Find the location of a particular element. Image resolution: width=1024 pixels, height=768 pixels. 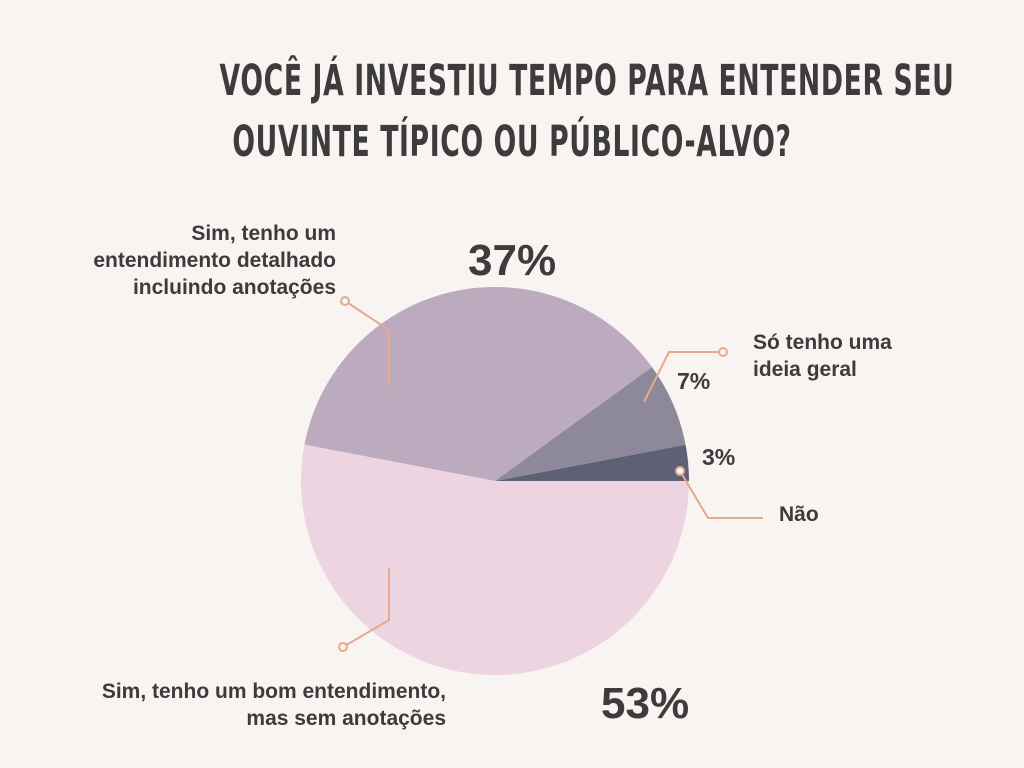

leader-line-so-ideia is located at coordinates (683, 377).